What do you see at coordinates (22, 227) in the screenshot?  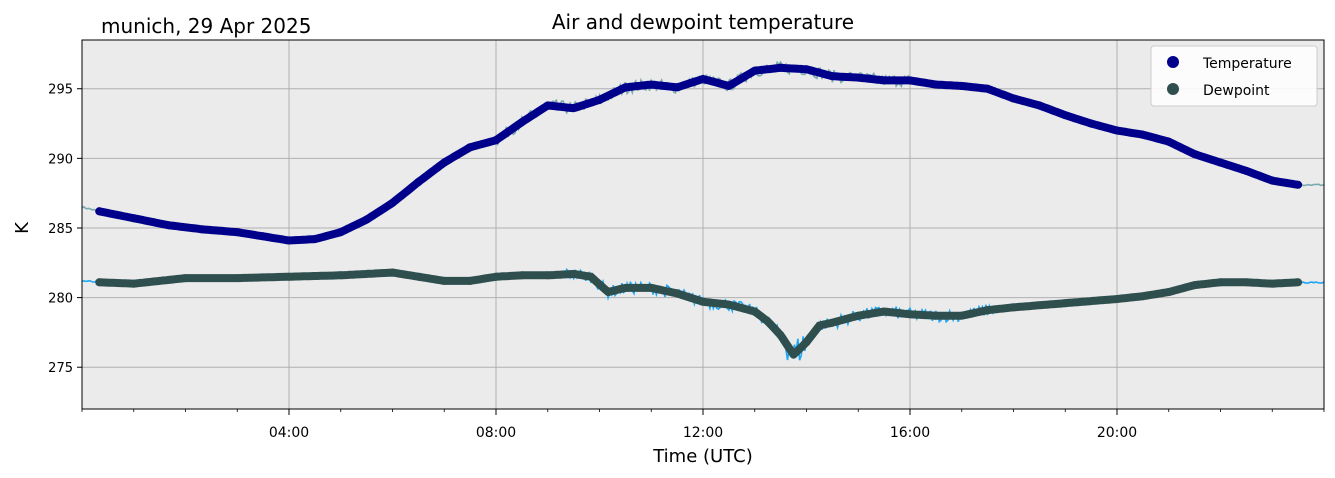 I see `y-axis-label: K` at bounding box center [22, 227].